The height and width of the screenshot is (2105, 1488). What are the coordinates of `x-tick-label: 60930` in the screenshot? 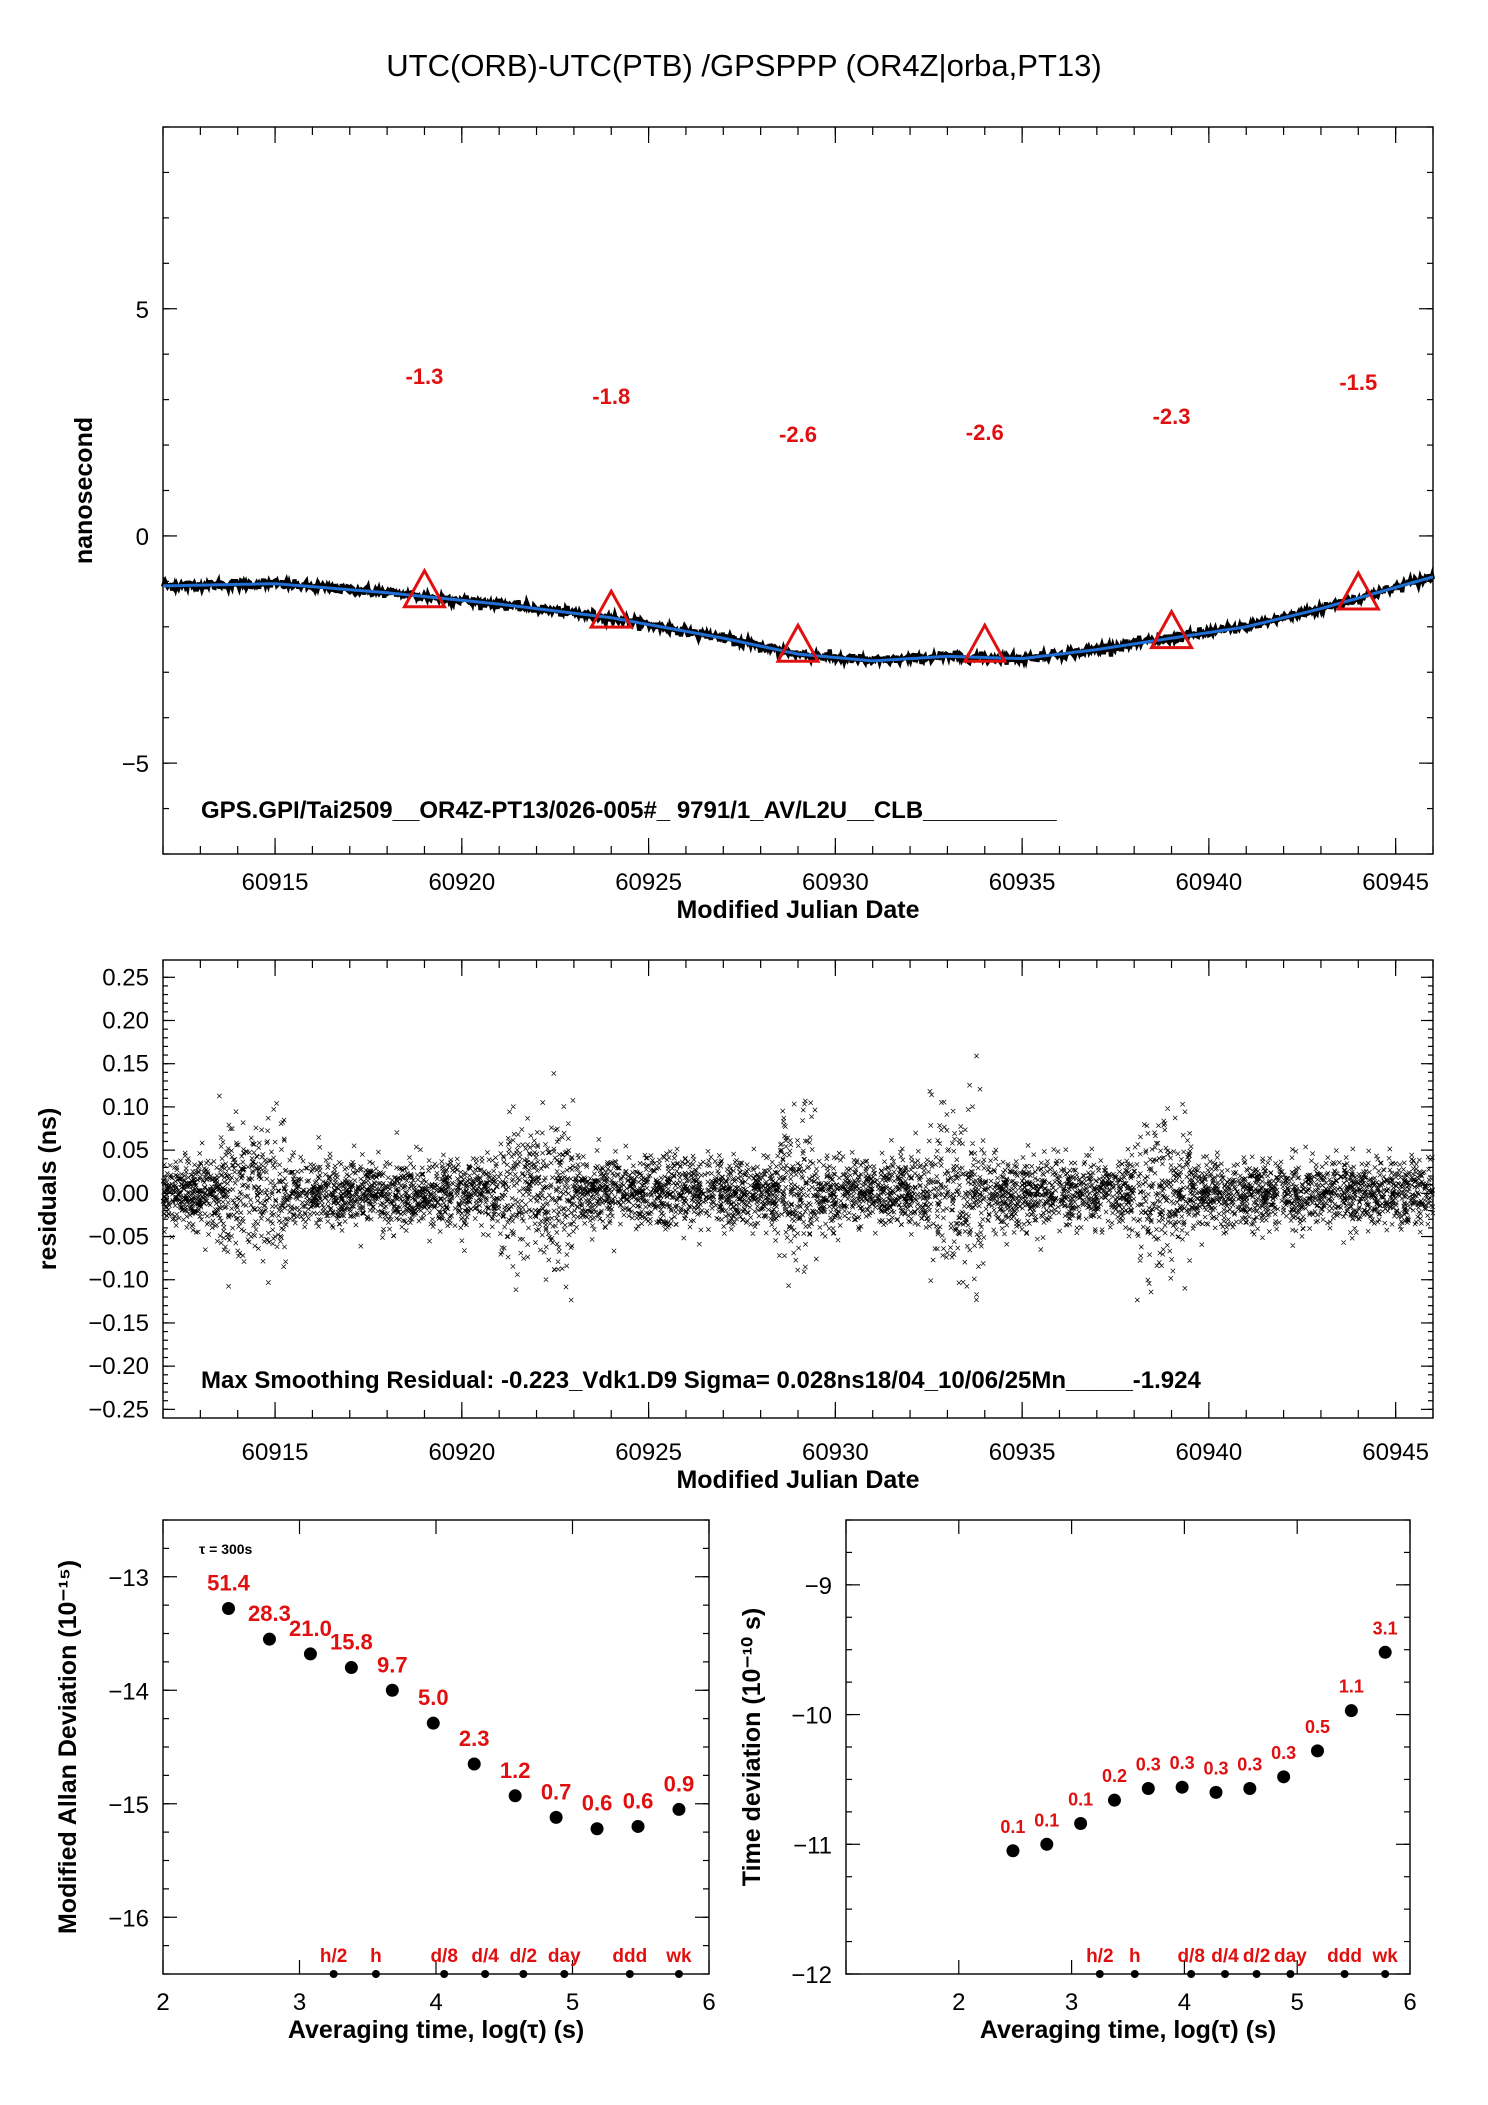 It's located at (835, 1452).